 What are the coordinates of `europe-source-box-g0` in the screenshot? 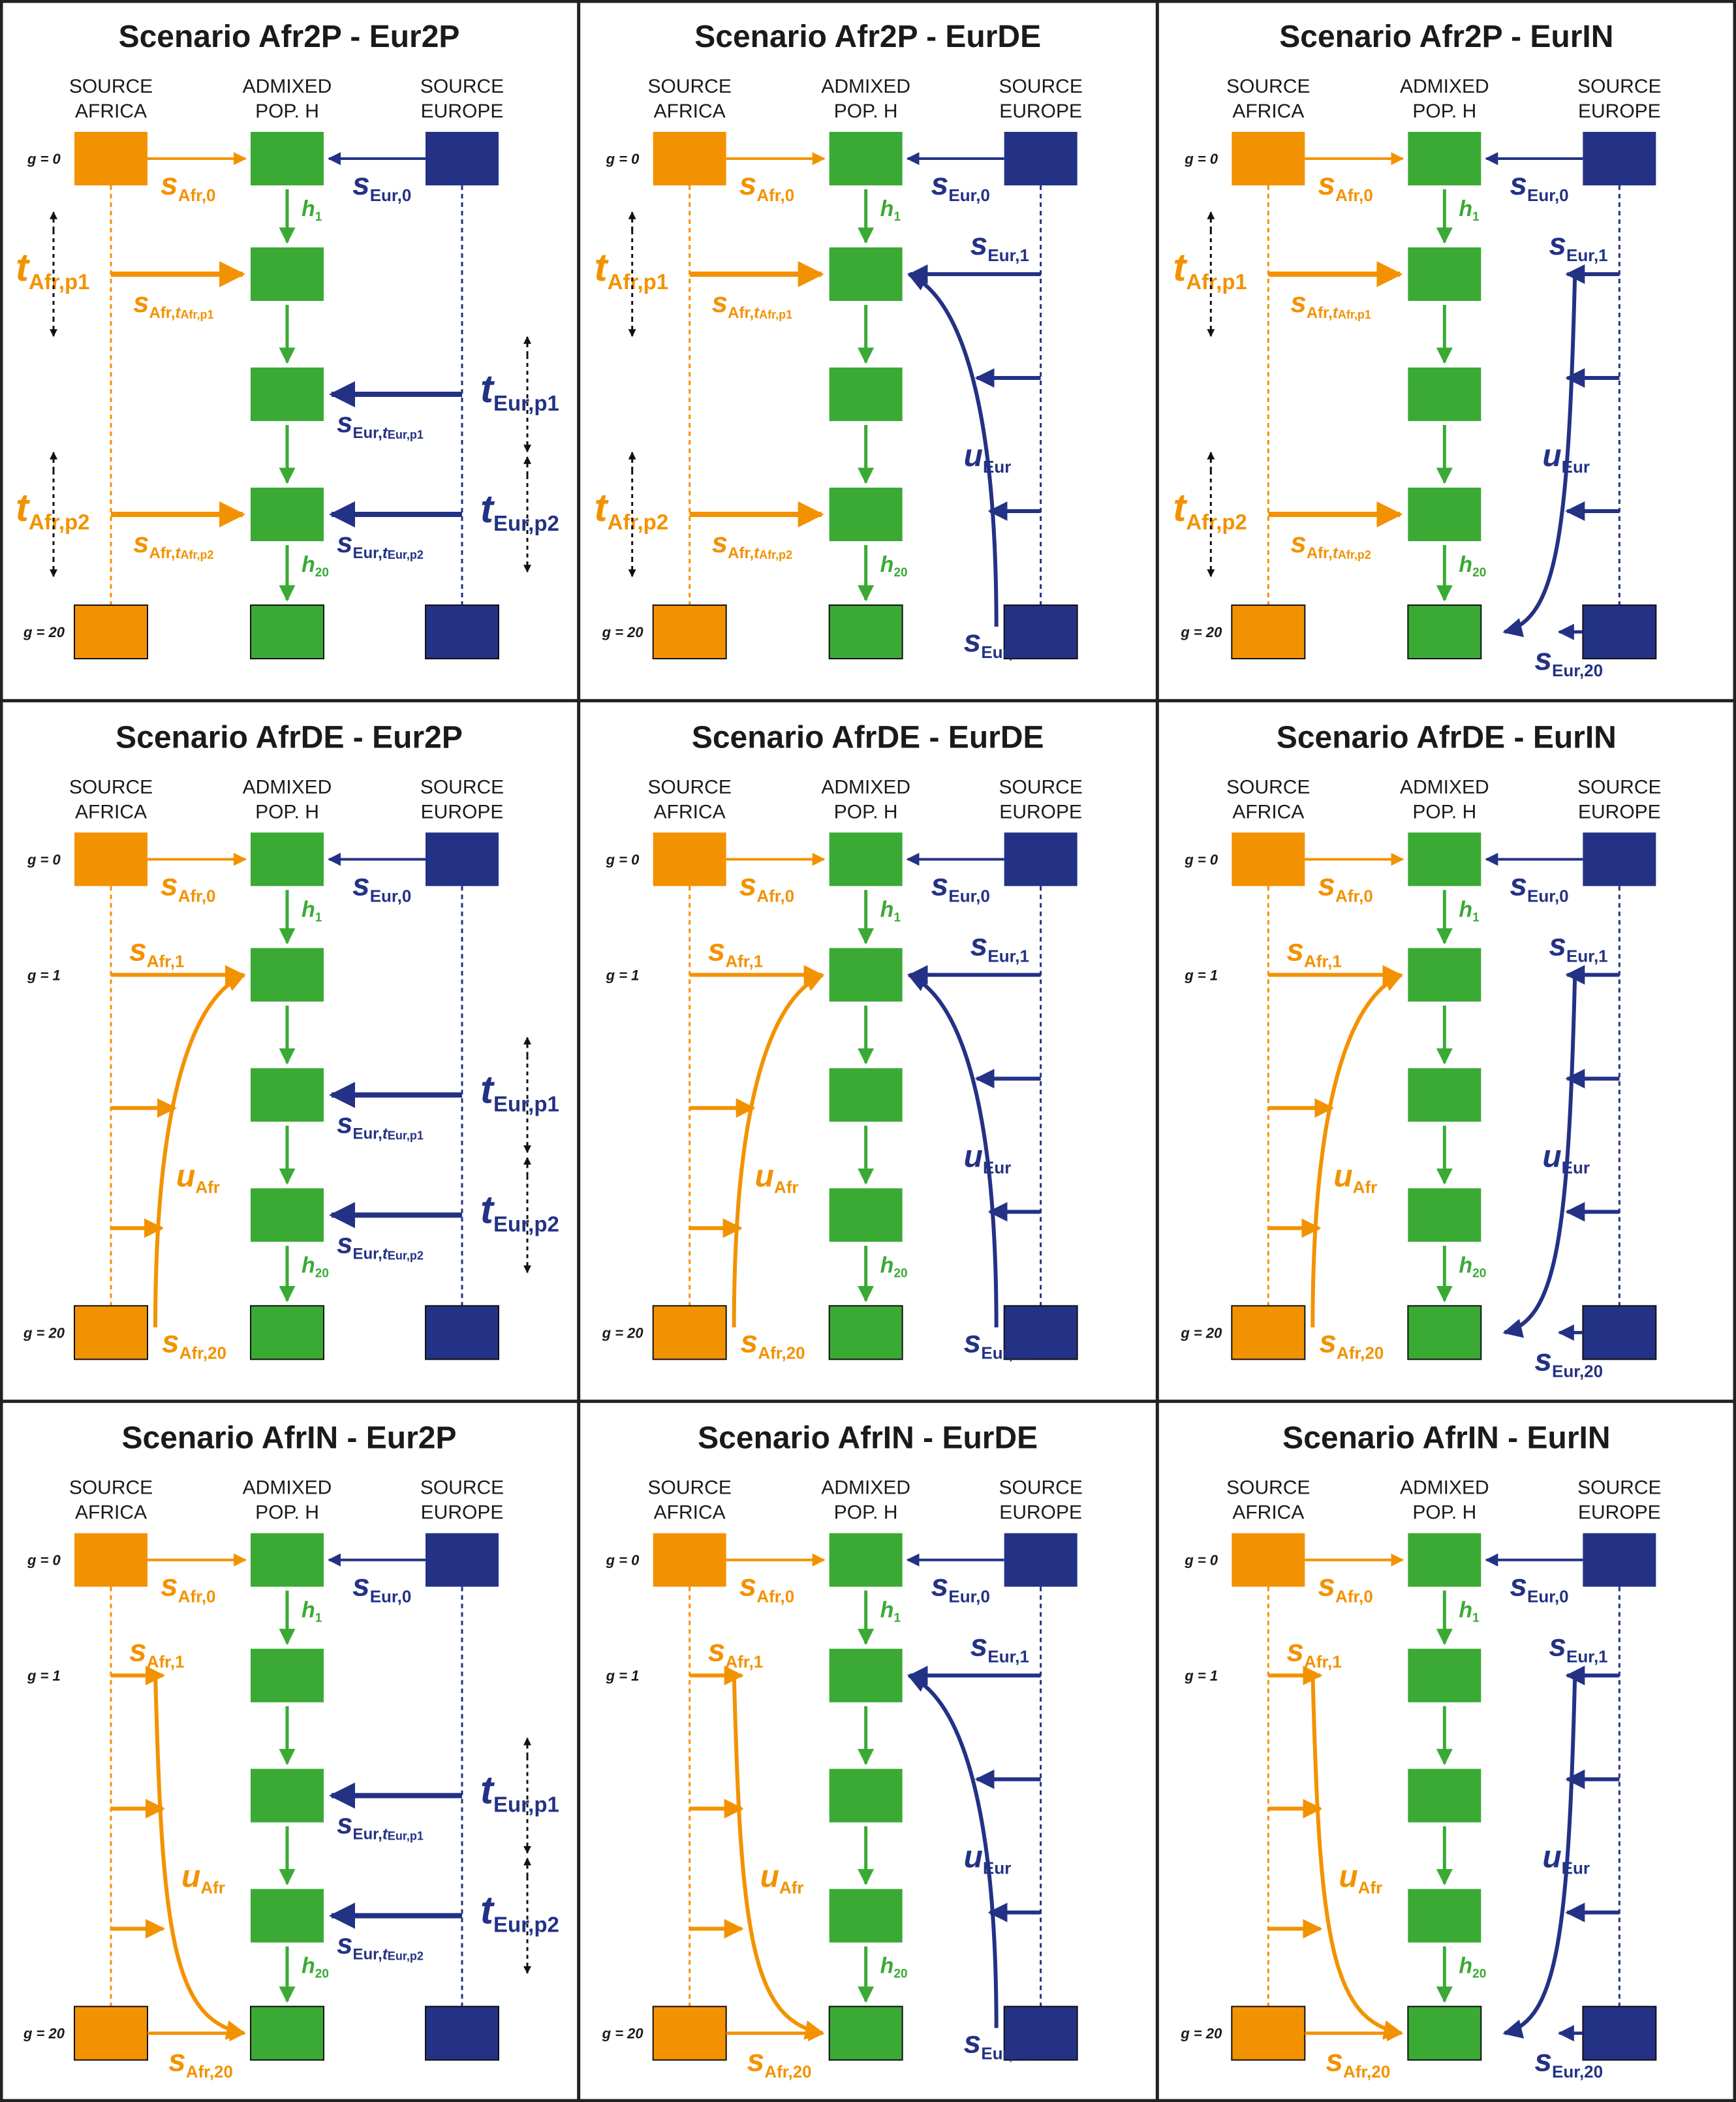 It's located at (1619, 158).